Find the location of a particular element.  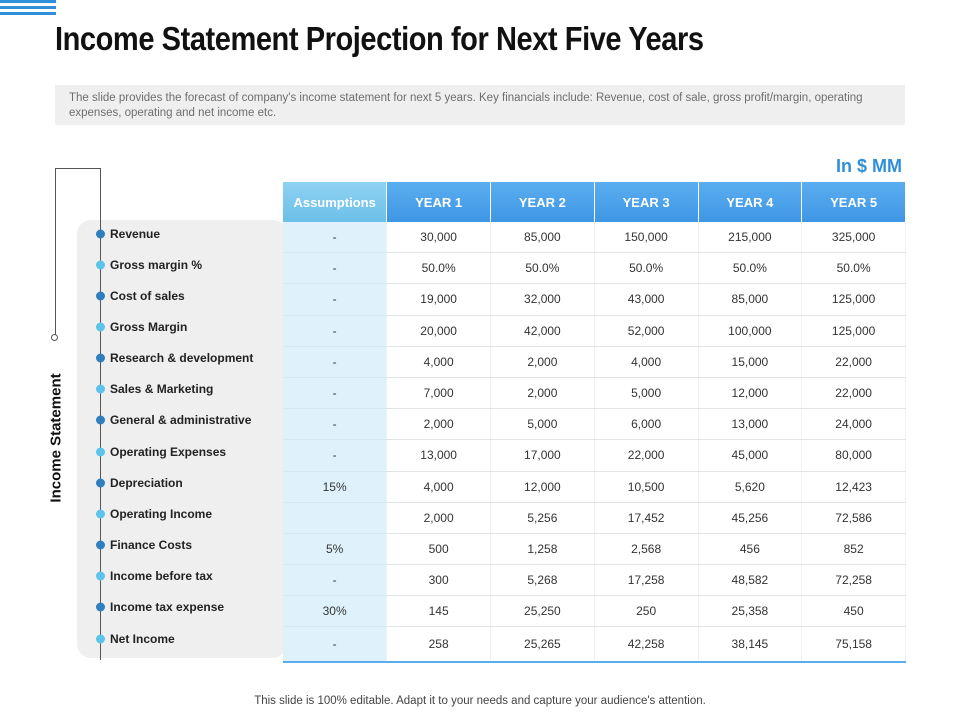

table-row: -19,000 32,000 43,000 85,000 125,000 is located at coordinates (594, 299).